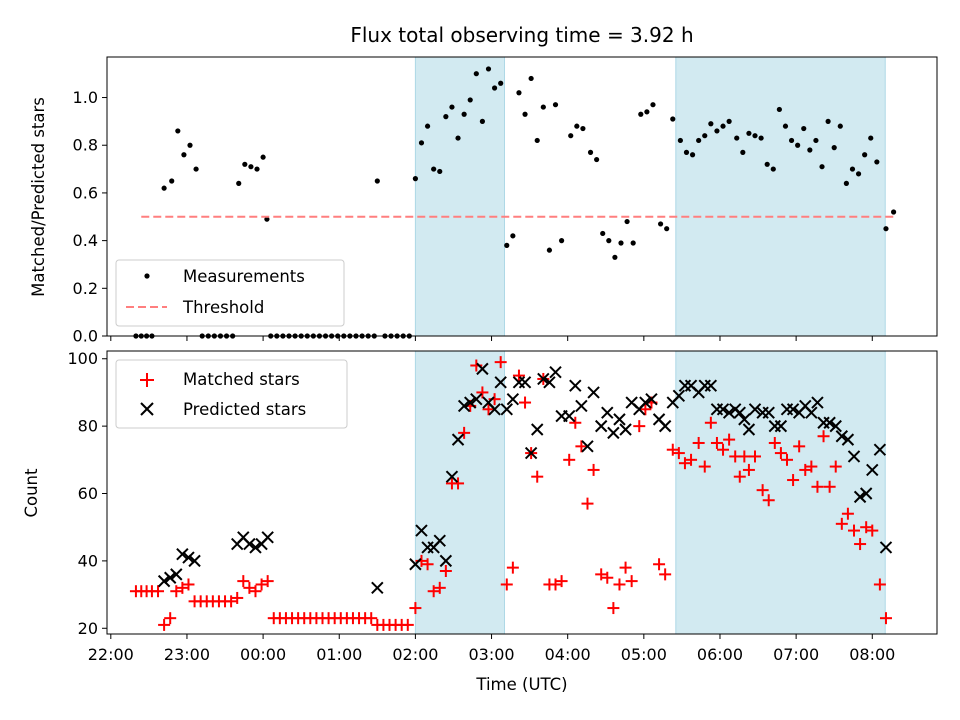 The width and height of the screenshot is (960, 720). Describe the element at coordinates (88, 493) in the screenshot. I see `y-tick-label: 60` at that location.